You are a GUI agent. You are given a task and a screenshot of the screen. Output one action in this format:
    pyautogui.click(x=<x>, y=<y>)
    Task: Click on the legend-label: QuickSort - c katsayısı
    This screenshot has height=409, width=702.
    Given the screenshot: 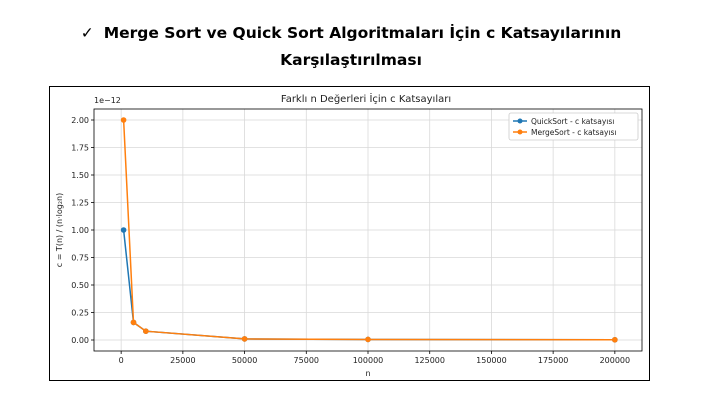 What is the action you would take?
    pyautogui.click(x=572, y=121)
    